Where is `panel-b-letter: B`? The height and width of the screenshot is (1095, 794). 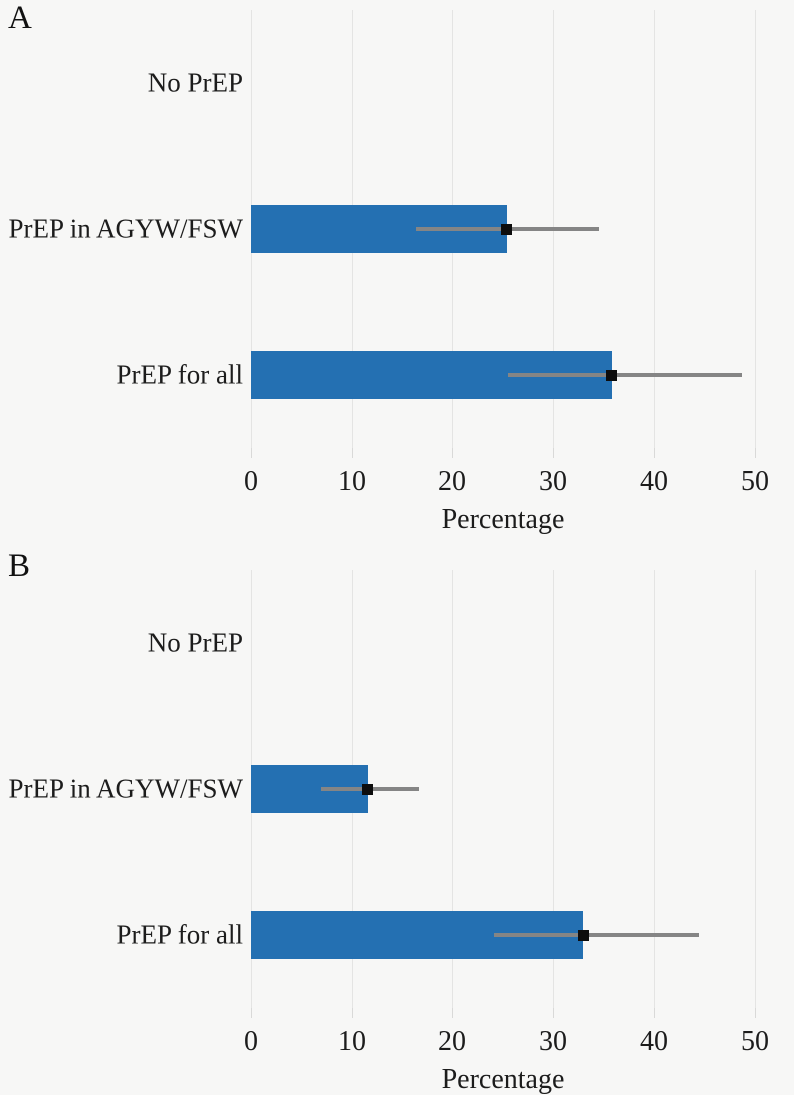 panel-b-letter: B is located at coordinates (19, 566).